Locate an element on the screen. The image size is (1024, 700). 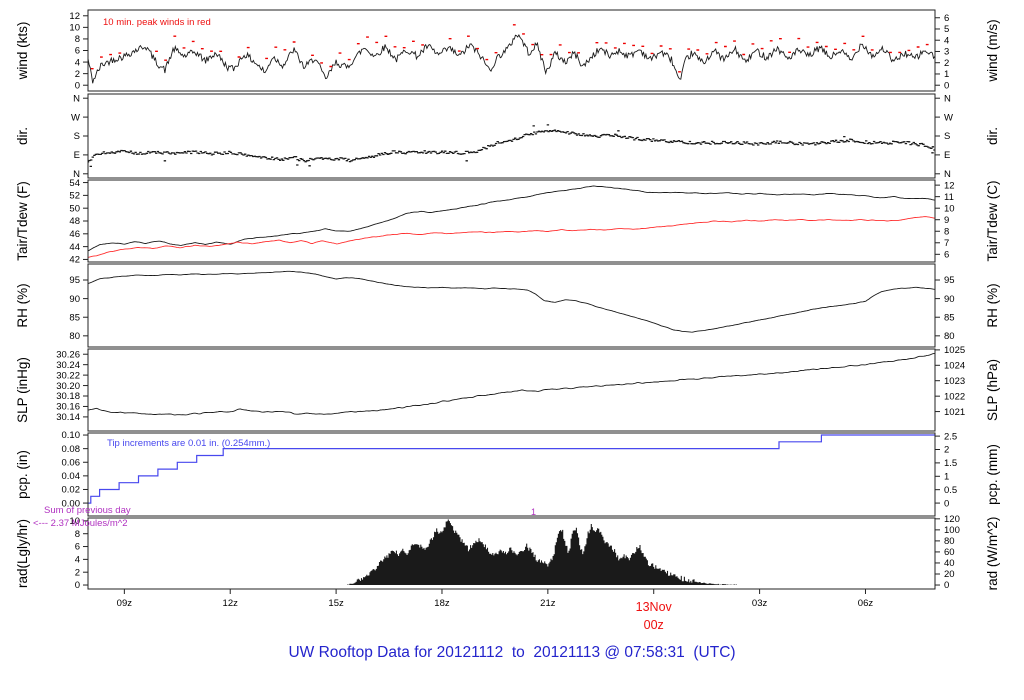
x-tick-label: 18z is located at coordinates (442, 603).